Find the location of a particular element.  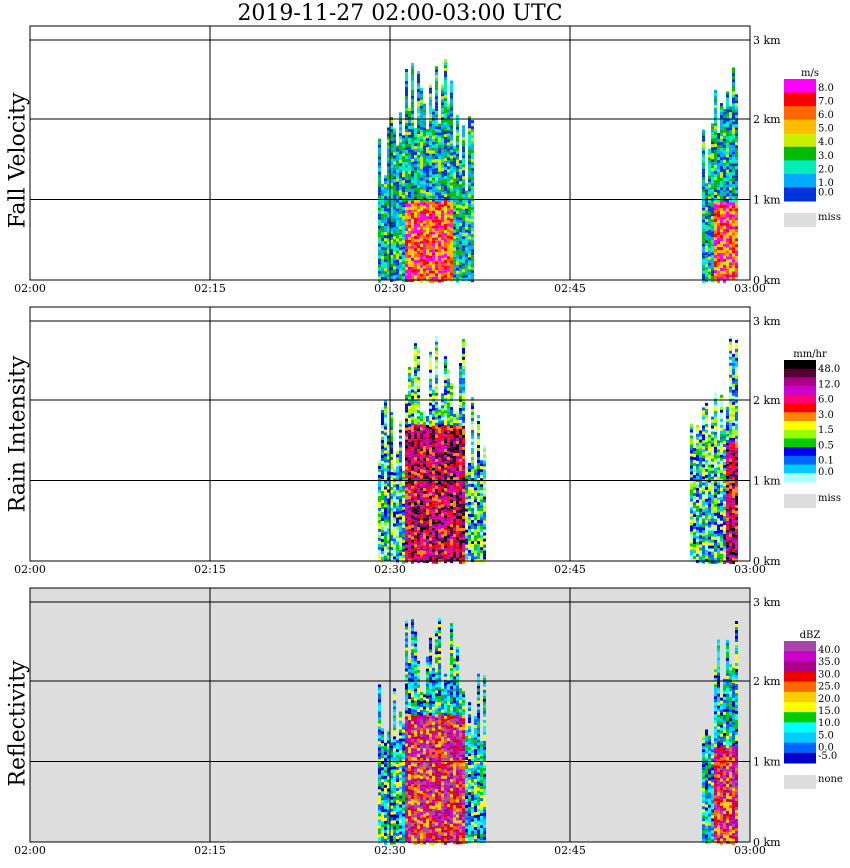

xtick-label-1-3: 02:45 is located at coordinates (570, 569).